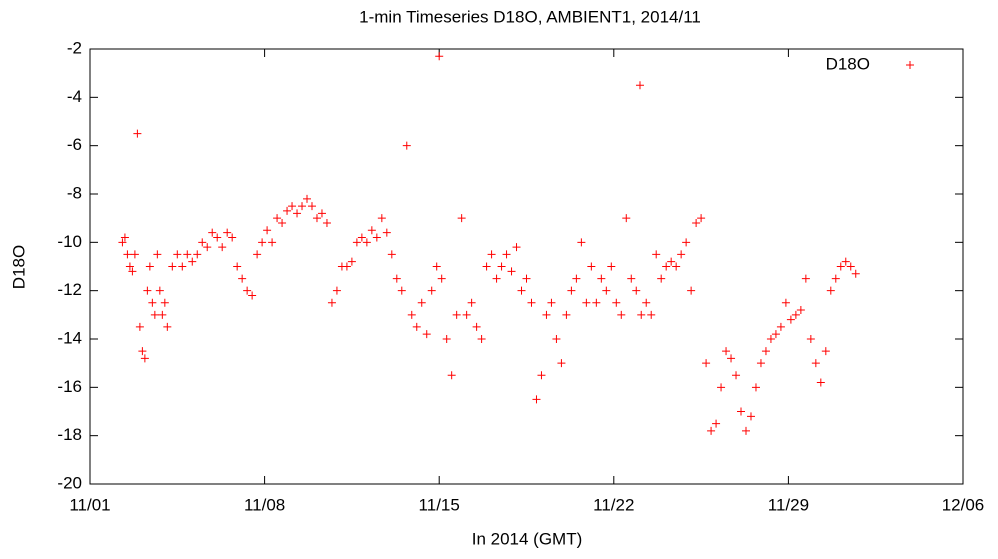 This screenshot has width=998, height=559. Describe the element at coordinates (74, 47) in the screenshot. I see `y-tick-label: -2` at that location.